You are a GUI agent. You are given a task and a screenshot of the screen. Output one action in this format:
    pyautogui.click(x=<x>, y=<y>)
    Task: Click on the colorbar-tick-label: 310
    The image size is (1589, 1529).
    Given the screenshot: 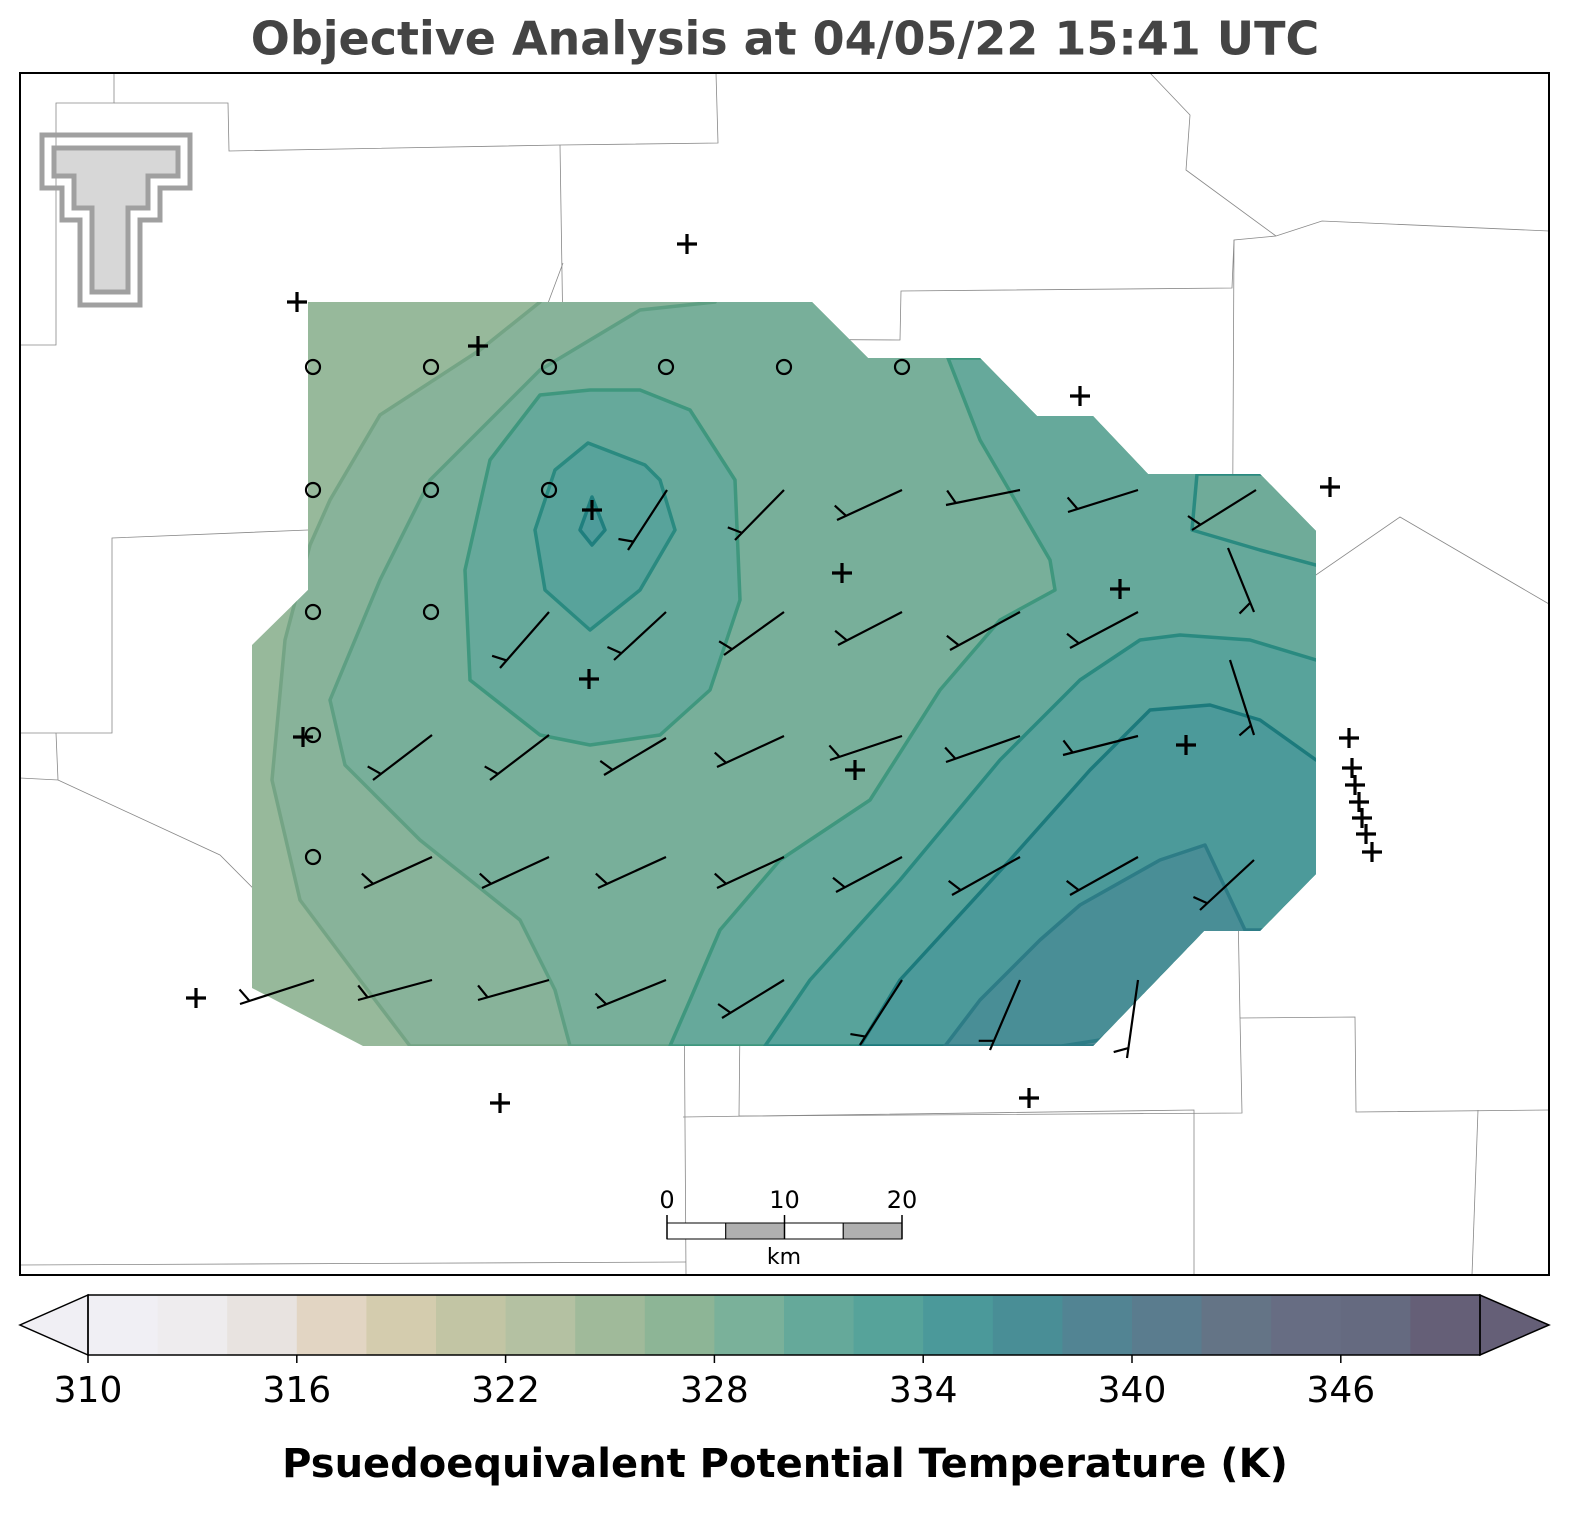 What is the action you would take?
    pyautogui.click(x=88, y=1390)
    